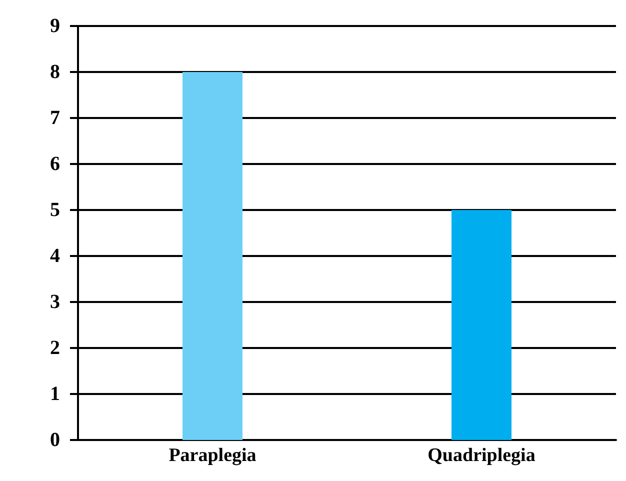 The image size is (626, 481). What do you see at coordinates (482, 455) in the screenshot?
I see `x-tick-label: Quadriplegia` at bounding box center [482, 455].